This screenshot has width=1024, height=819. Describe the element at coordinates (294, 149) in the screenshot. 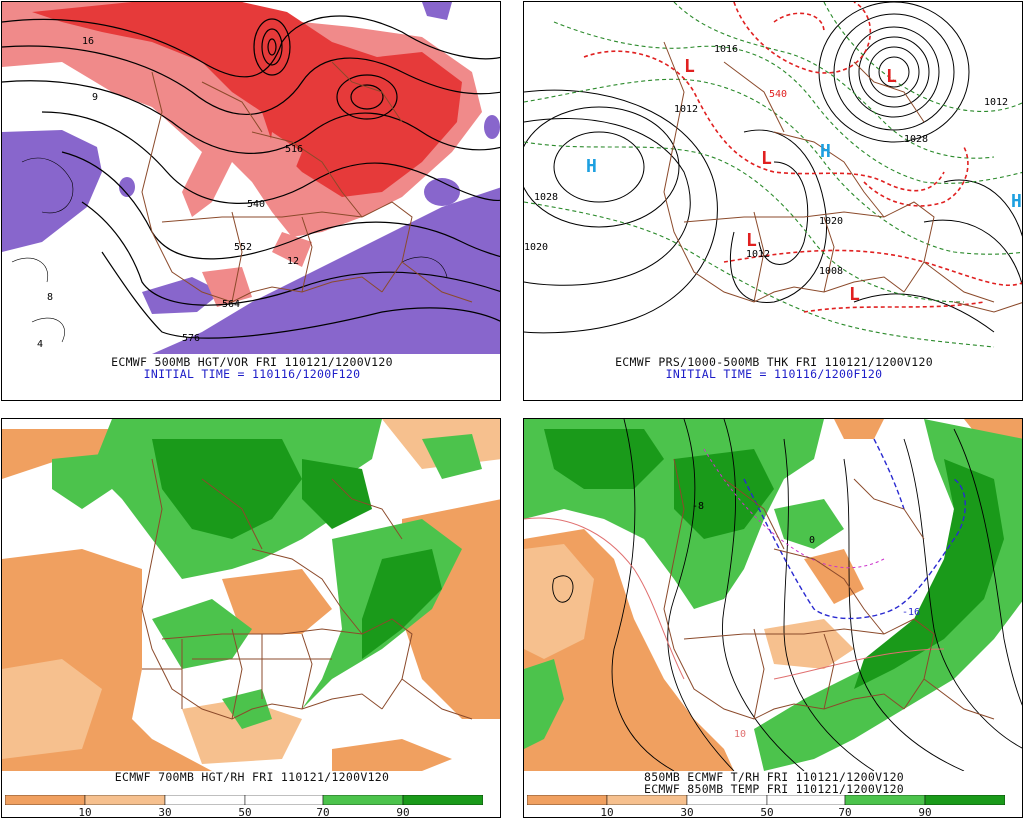

I see `map-label: 516` at that location.